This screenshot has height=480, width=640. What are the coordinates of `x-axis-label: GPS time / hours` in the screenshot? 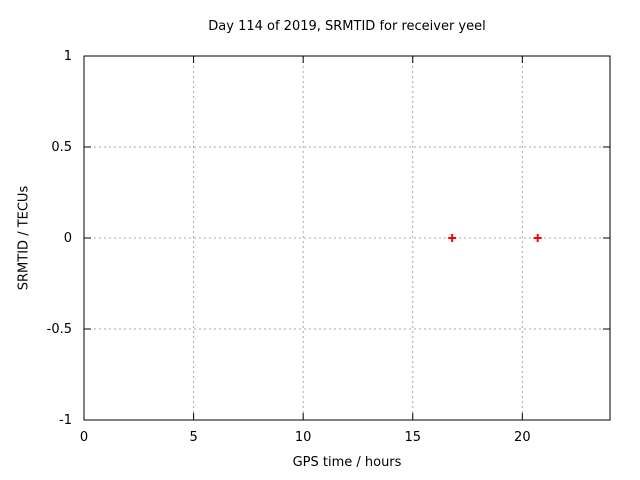 It's located at (347, 462).